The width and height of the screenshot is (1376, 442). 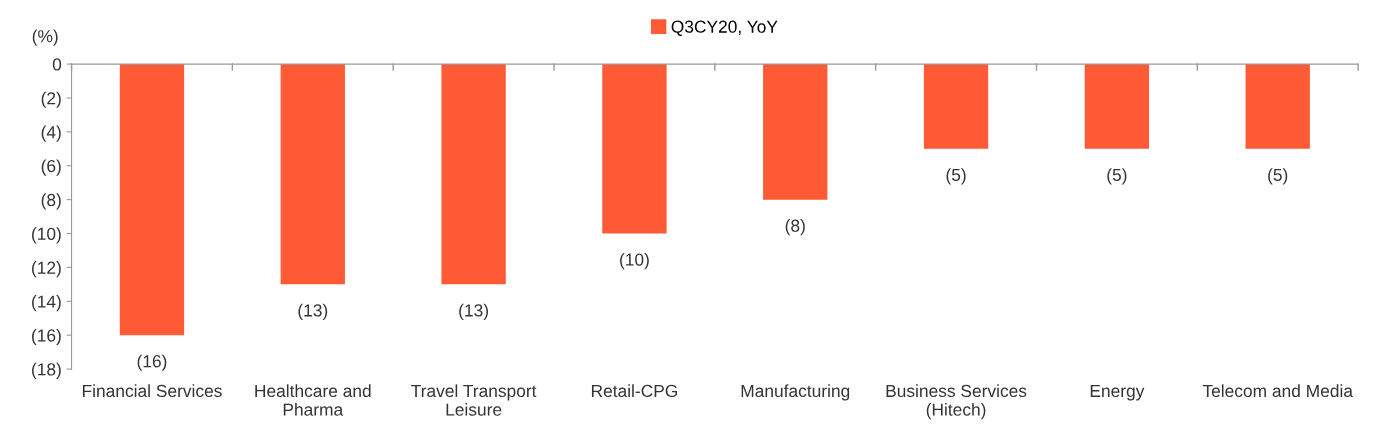 I want to click on y-tick-label: 0, so click(x=57, y=64).